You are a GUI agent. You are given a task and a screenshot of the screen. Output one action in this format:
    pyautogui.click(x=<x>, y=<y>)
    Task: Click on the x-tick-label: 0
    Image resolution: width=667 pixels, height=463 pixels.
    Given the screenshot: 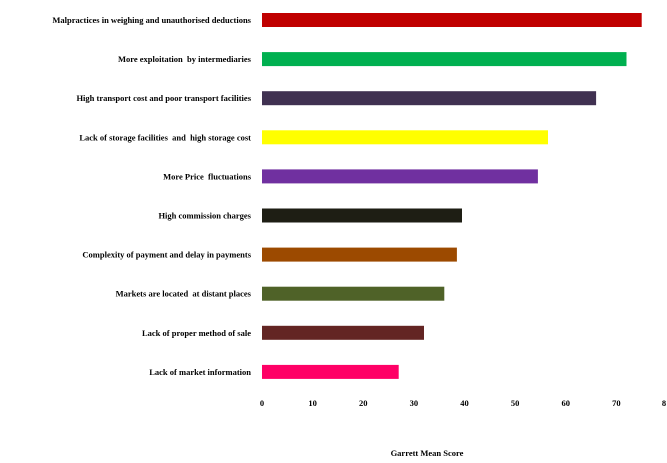 What is the action you would take?
    pyautogui.click(x=262, y=403)
    